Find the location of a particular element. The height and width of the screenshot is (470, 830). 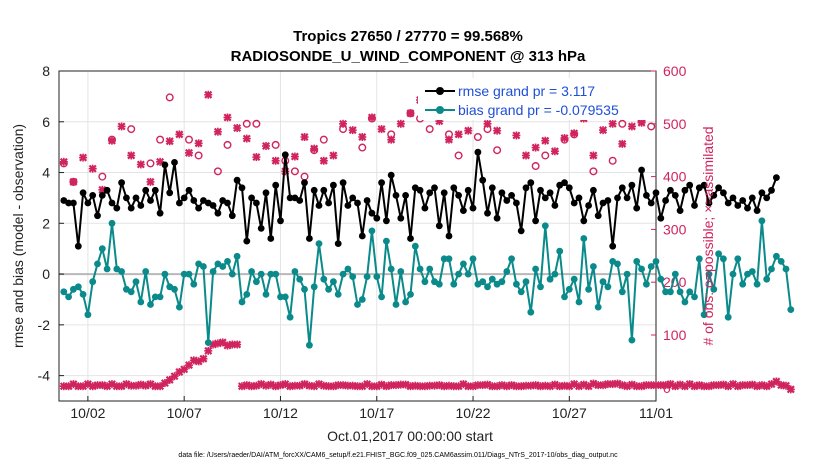

x-axis: 10/02 10/07 10/12 10/17 10/22 10/27 11/01 is located at coordinates (371, 408).